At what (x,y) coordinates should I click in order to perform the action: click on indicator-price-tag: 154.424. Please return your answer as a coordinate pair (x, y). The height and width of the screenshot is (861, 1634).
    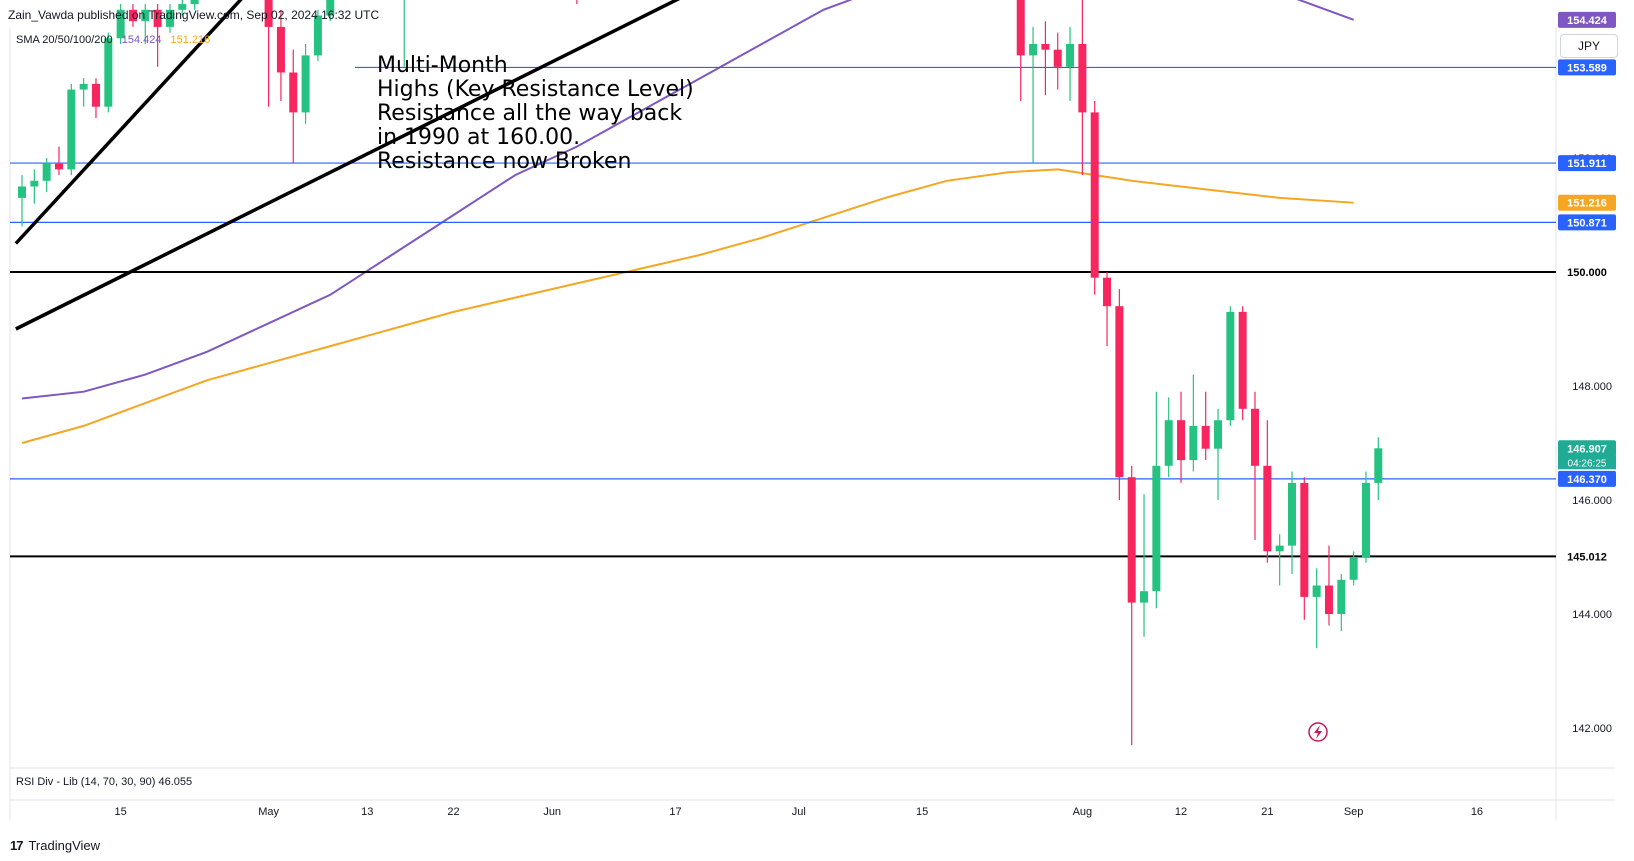
    Looking at the image, I should click on (1587, 21).